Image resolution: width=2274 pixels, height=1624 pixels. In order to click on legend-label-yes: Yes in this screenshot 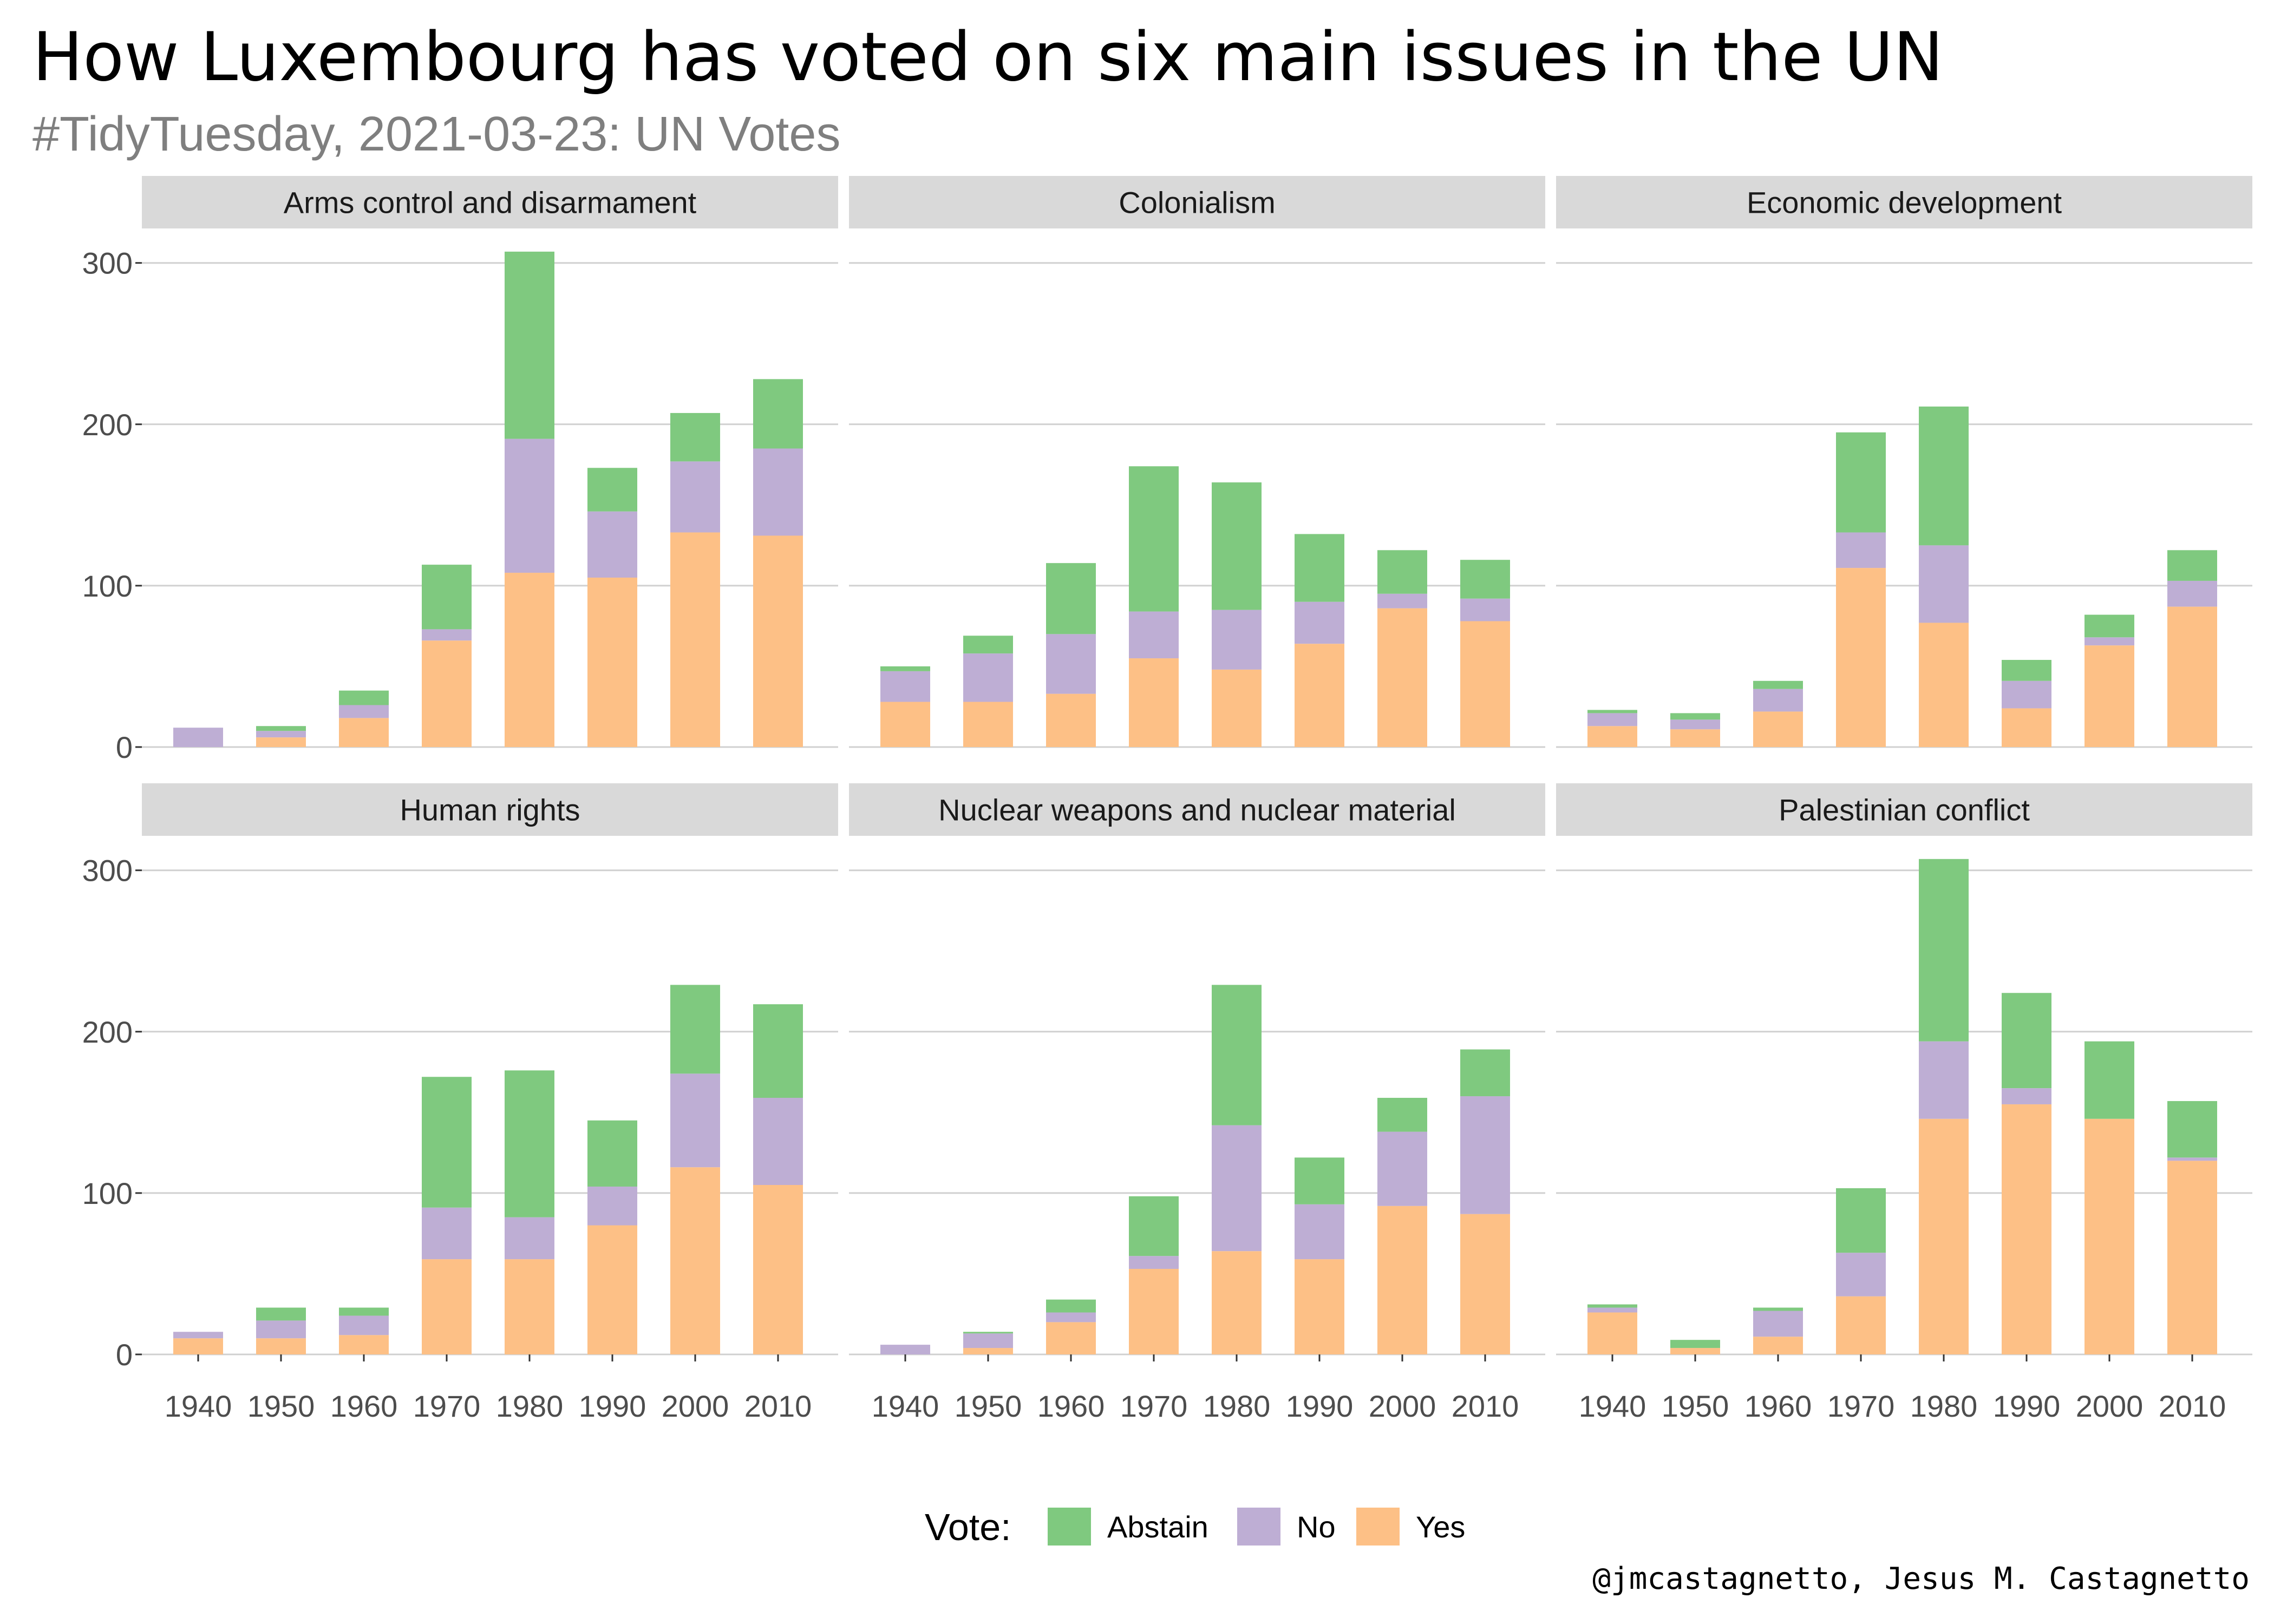, I will do `click(1441, 1527)`.